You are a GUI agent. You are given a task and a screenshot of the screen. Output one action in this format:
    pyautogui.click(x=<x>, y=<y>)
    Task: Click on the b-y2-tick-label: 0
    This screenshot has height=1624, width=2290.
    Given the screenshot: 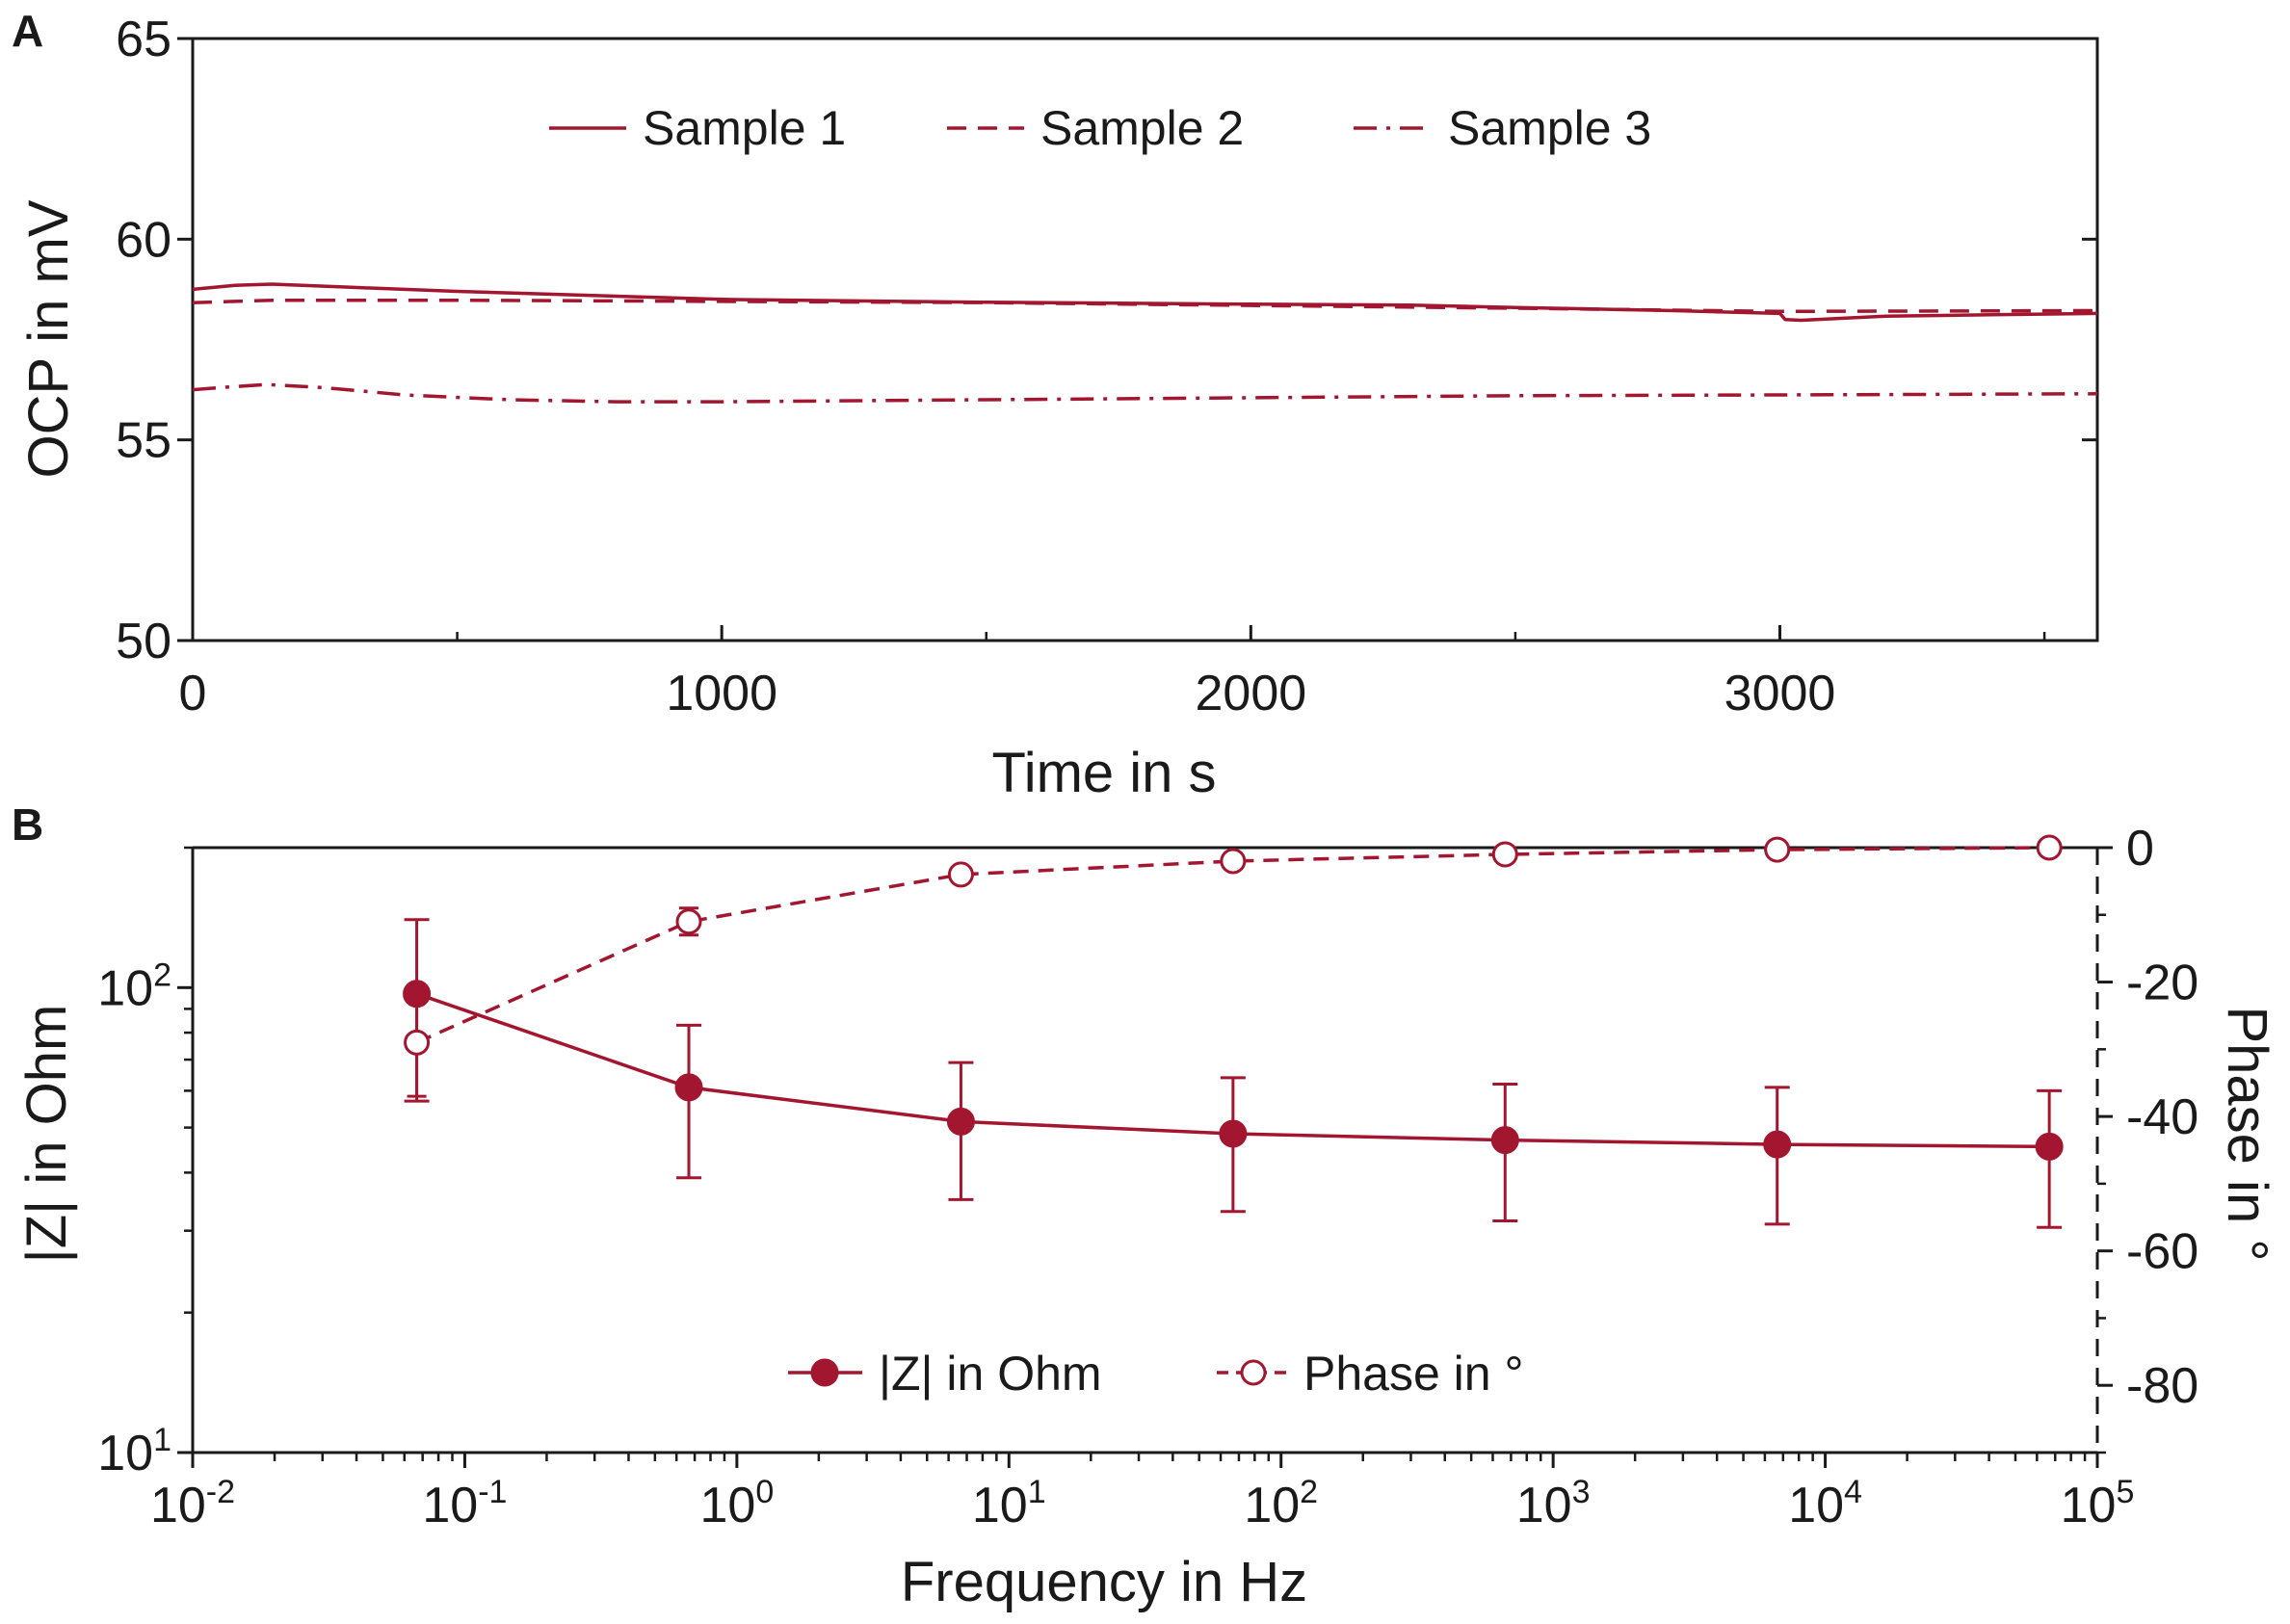 What is the action you would take?
    pyautogui.click(x=2140, y=849)
    